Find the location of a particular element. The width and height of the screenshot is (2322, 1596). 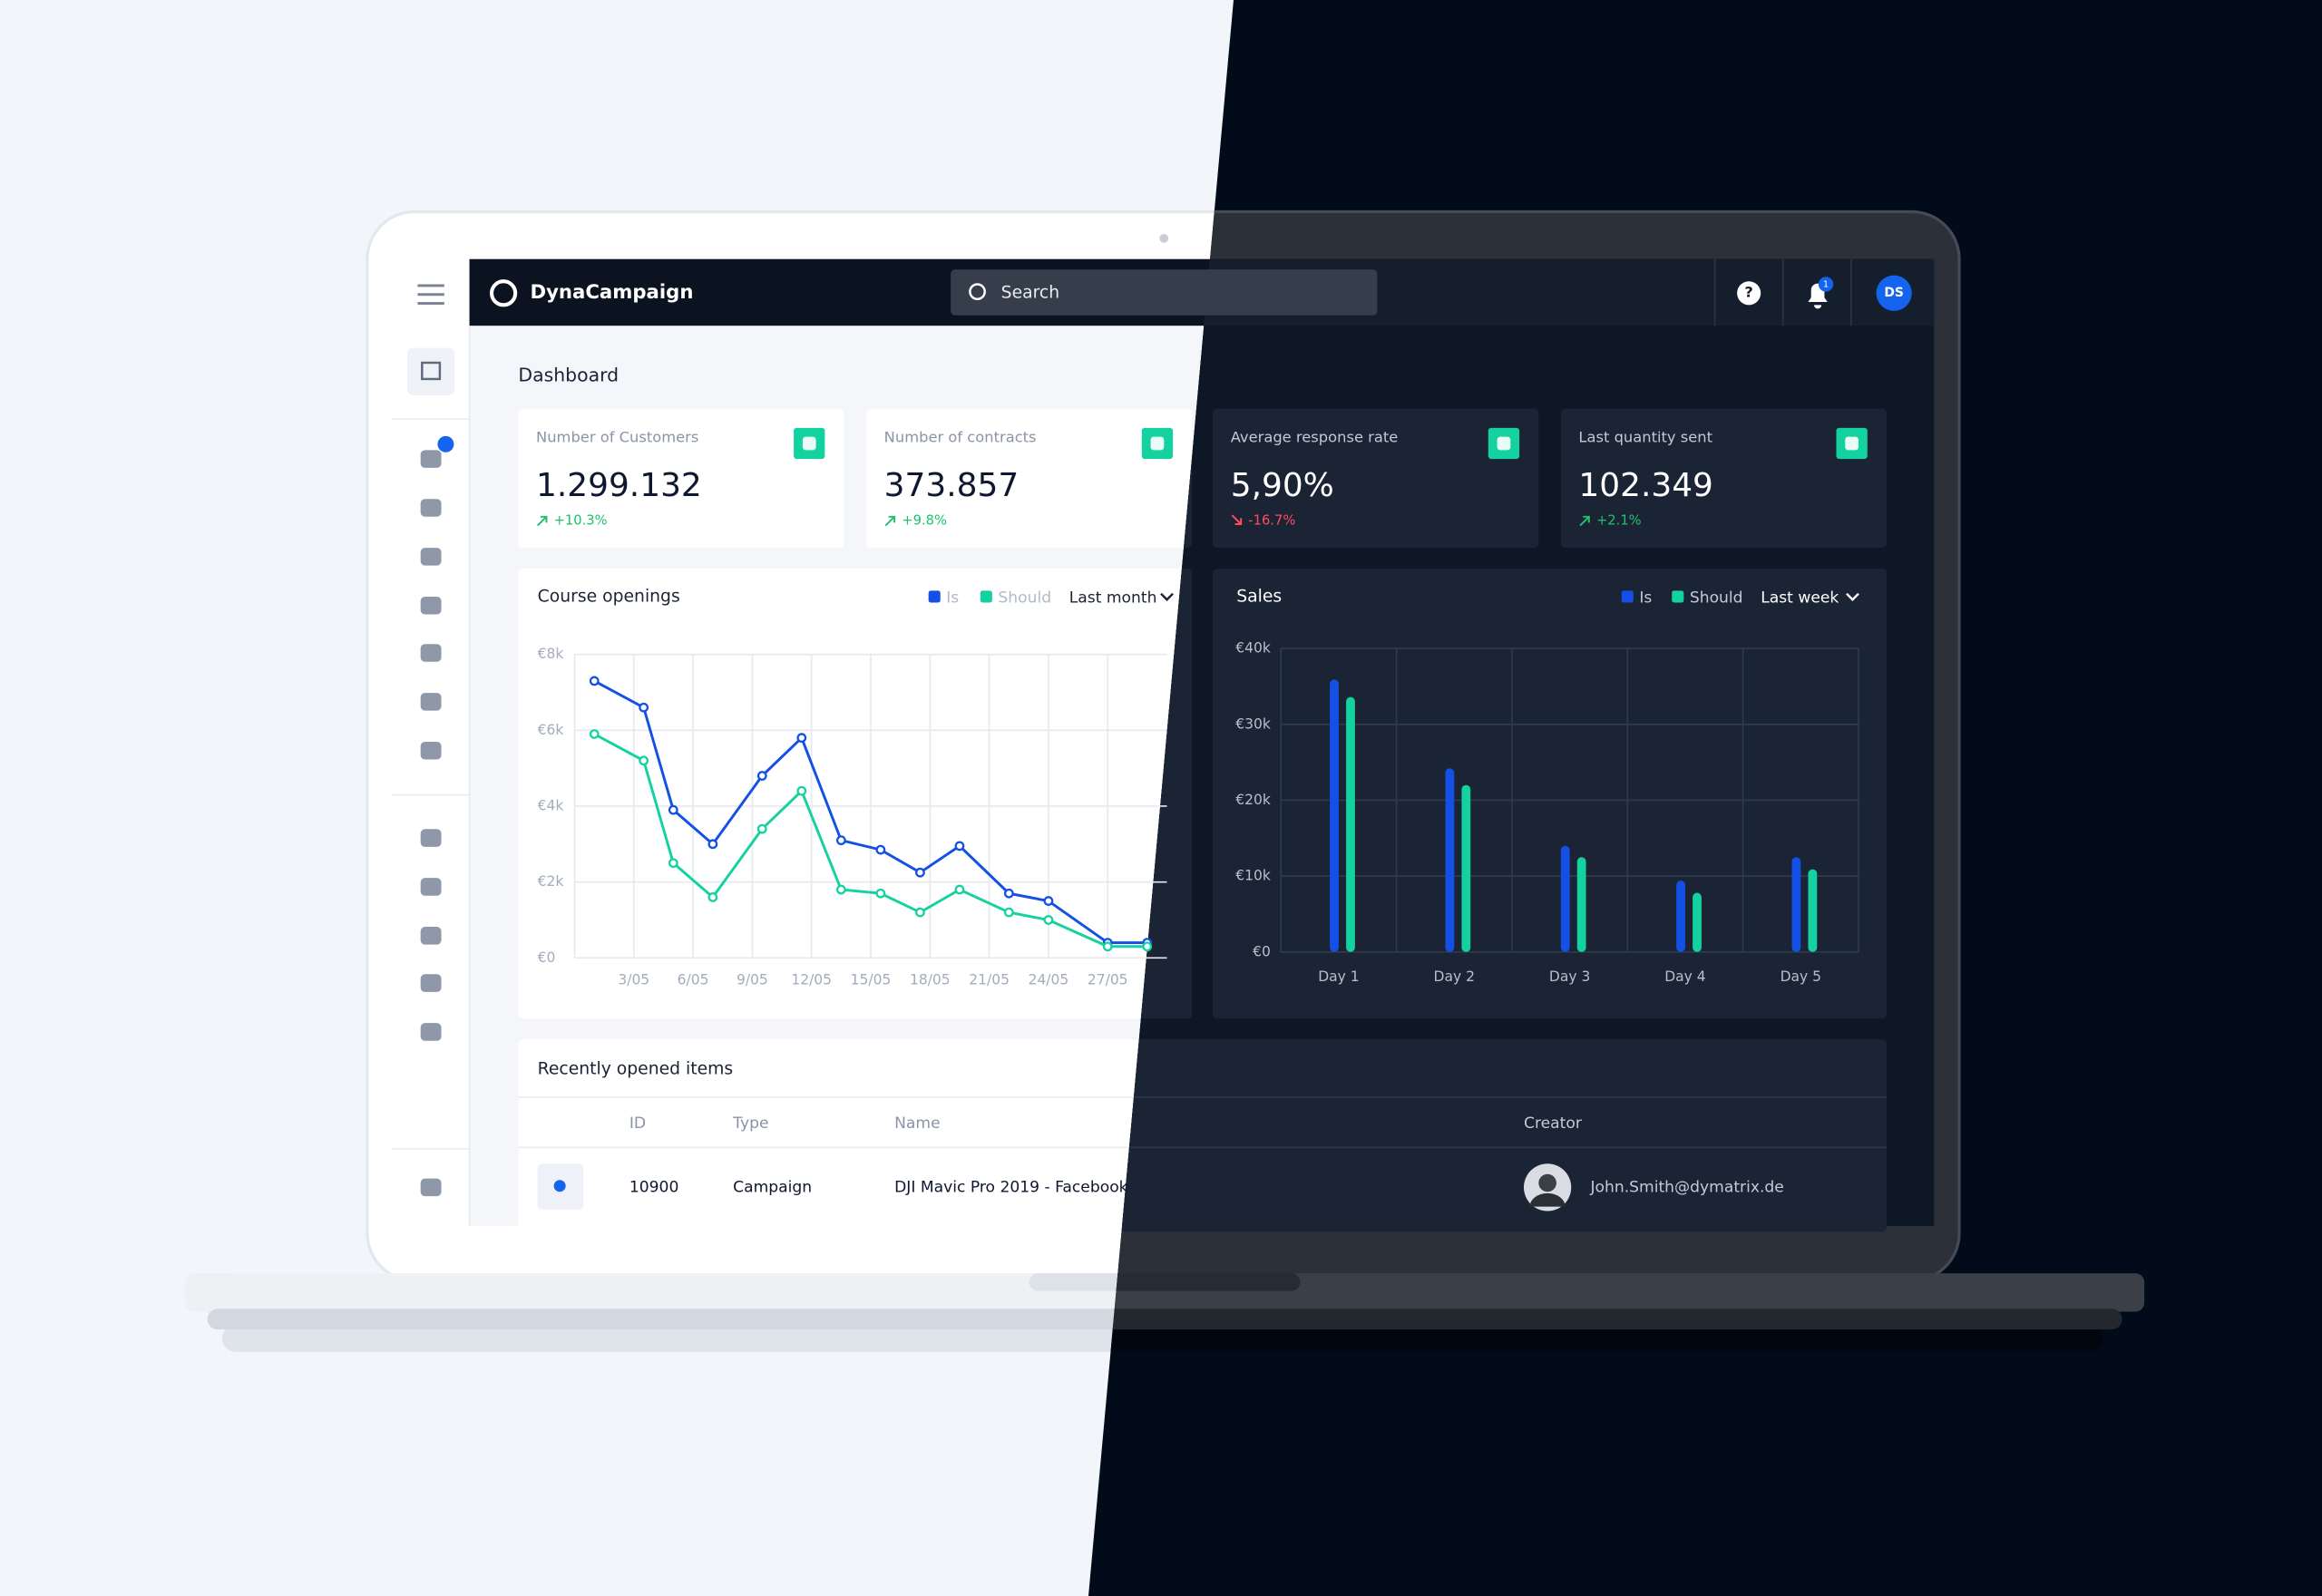

period-dropdown: Last month is located at coordinates (1113, 598).